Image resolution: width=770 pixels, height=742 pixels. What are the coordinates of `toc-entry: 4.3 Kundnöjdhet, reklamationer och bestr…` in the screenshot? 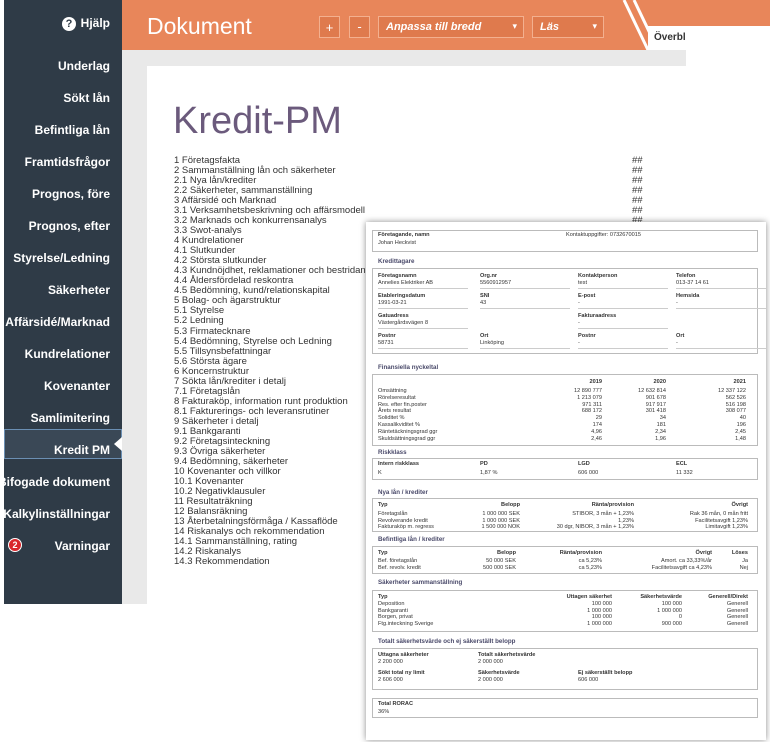 It's located at (275, 271).